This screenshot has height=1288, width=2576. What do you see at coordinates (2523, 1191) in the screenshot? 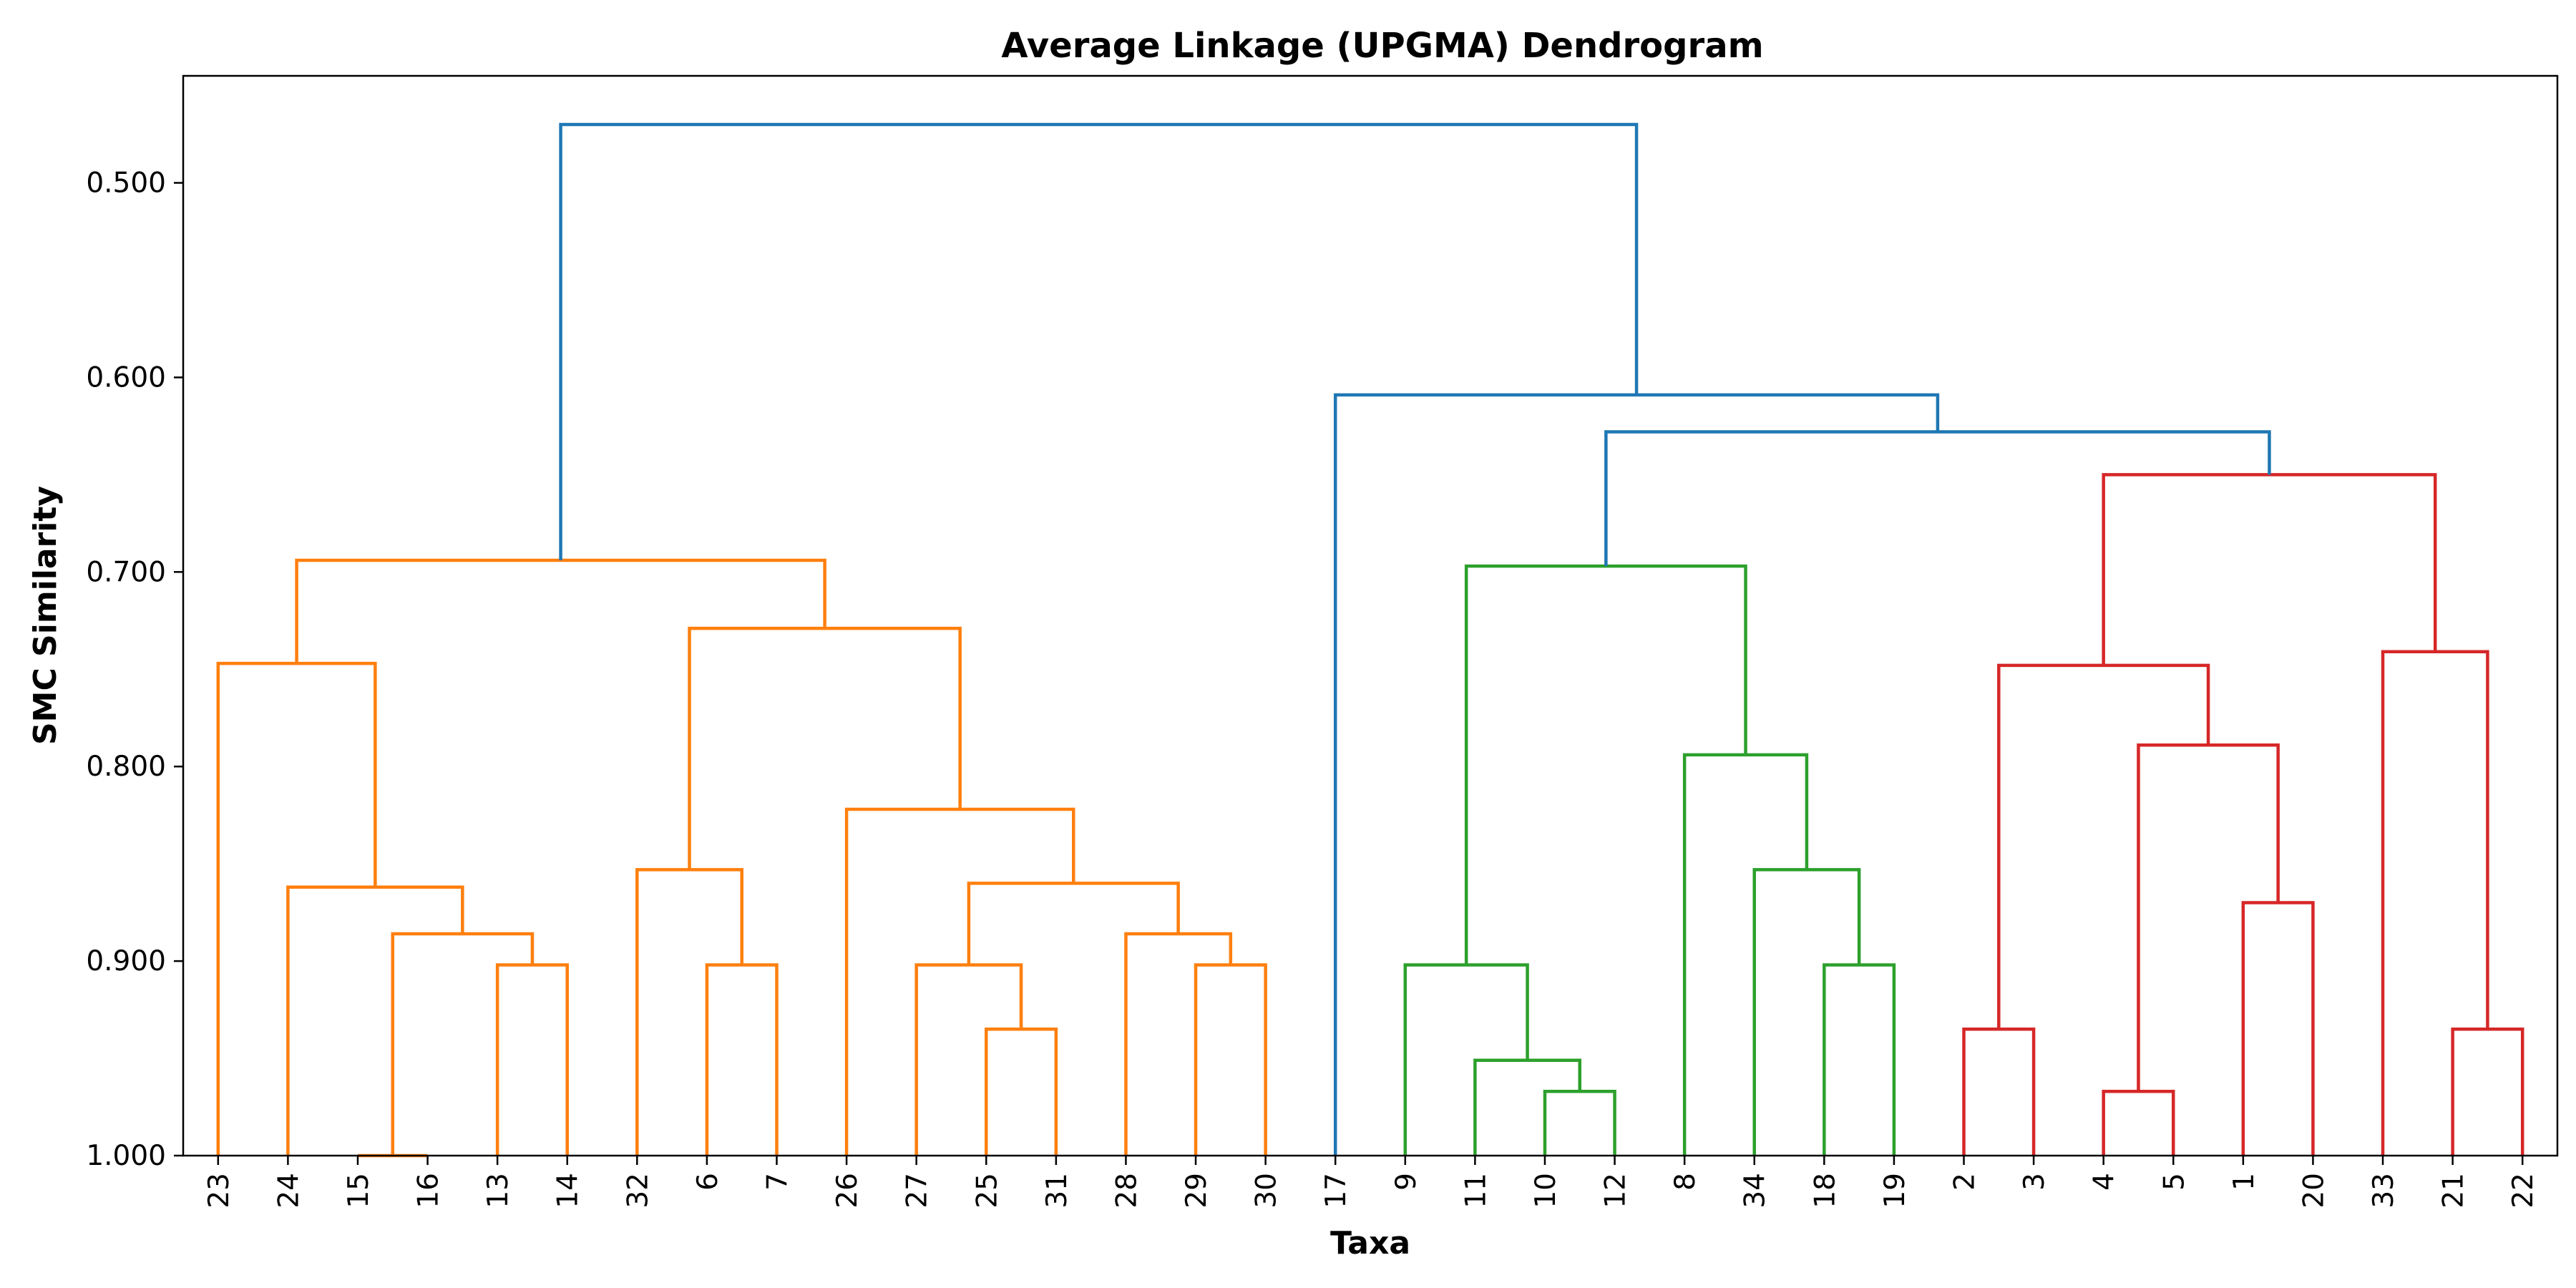
I see `leaf-label: 22` at bounding box center [2523, 1191].